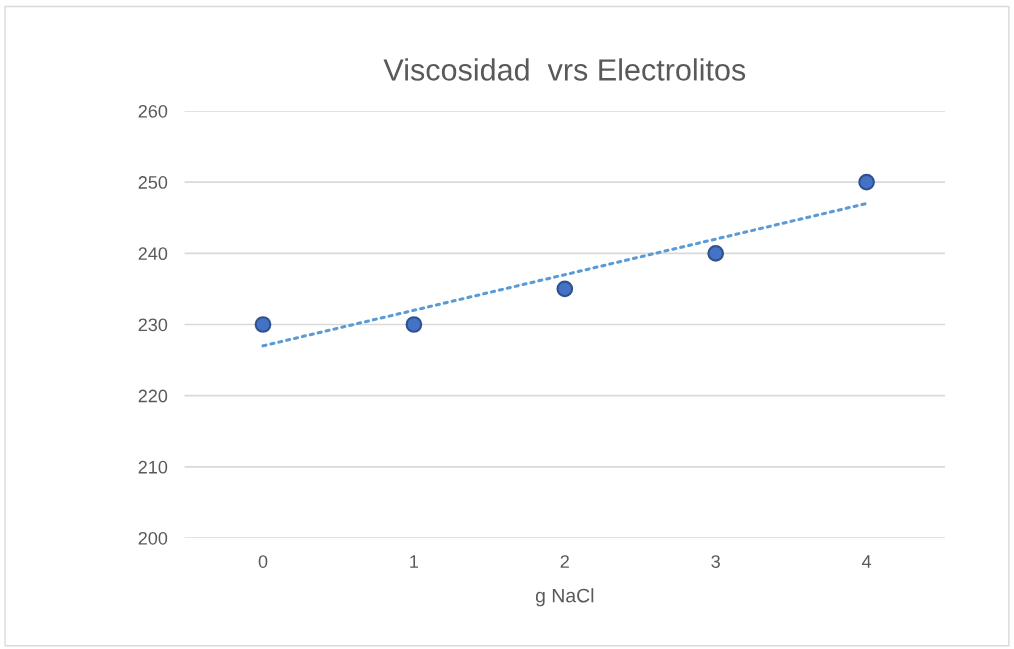  What do you see at coordinates (564, 597) in the screenshot?
I see `x-axis-title: g NaCl` at bounding box center [564, 597].